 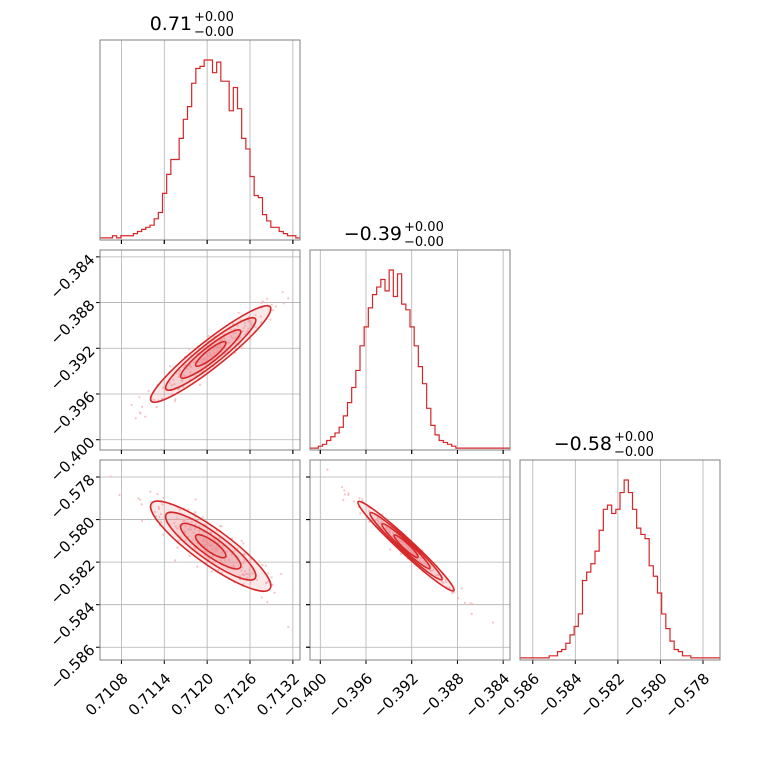 I want to click on x-tick-label: −0.584, so click(x=560, y=696).